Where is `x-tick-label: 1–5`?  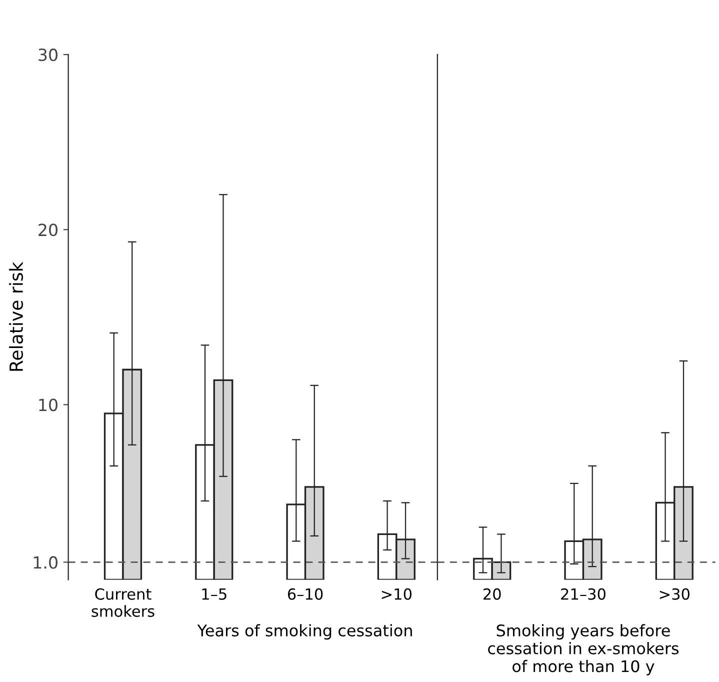
x-tick-label: 1–5 is located at coordinates (214, 594).